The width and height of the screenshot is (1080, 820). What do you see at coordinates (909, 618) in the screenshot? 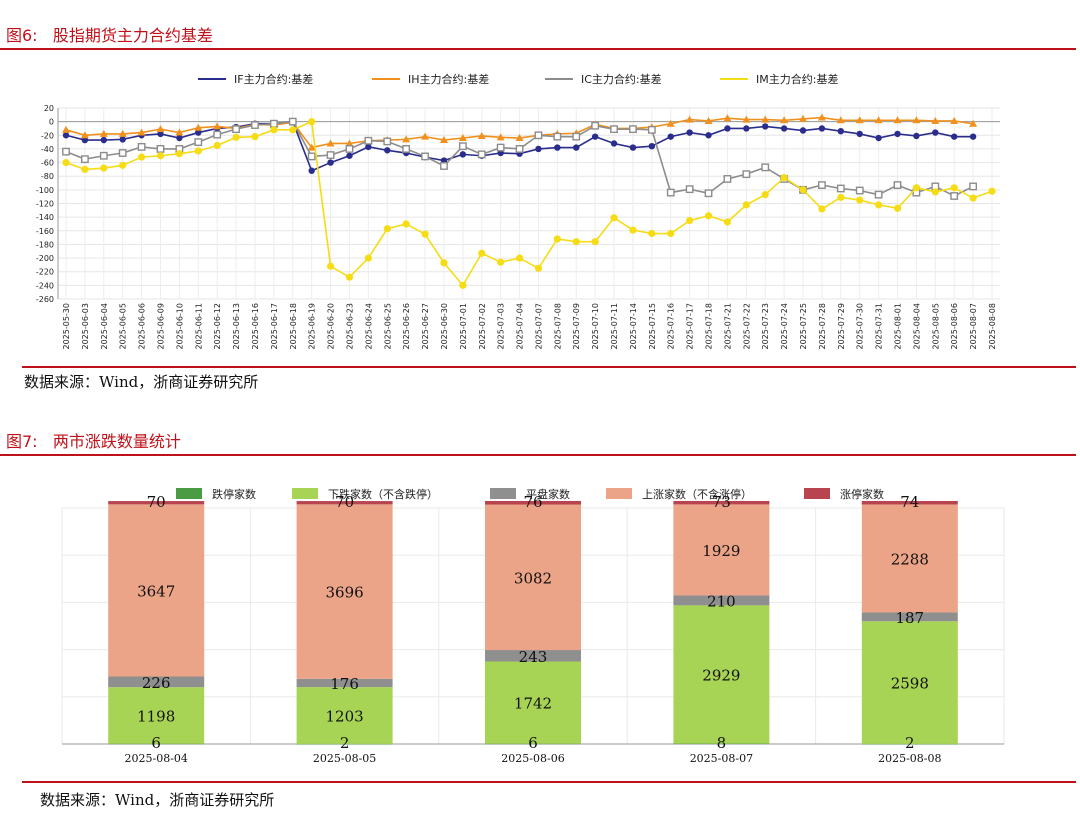
I see `bar-data-label: 187` at bounding box center [909, 618].